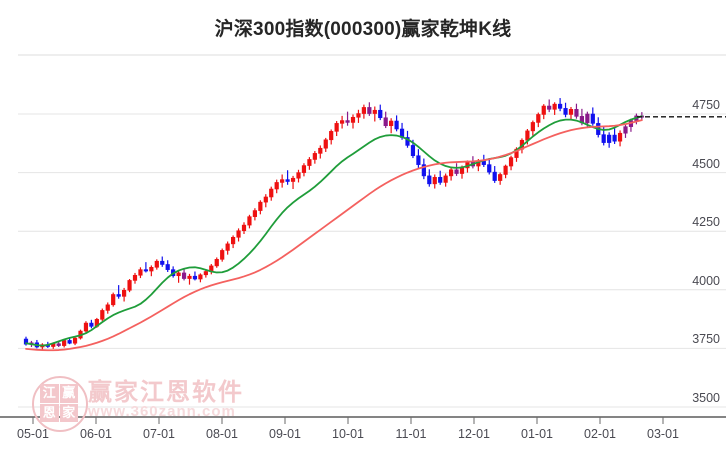 Image resolution: width=726 pixels, height=450 pixels. I want to click on y-axis-tick-label: 4250, so click(706, 222).